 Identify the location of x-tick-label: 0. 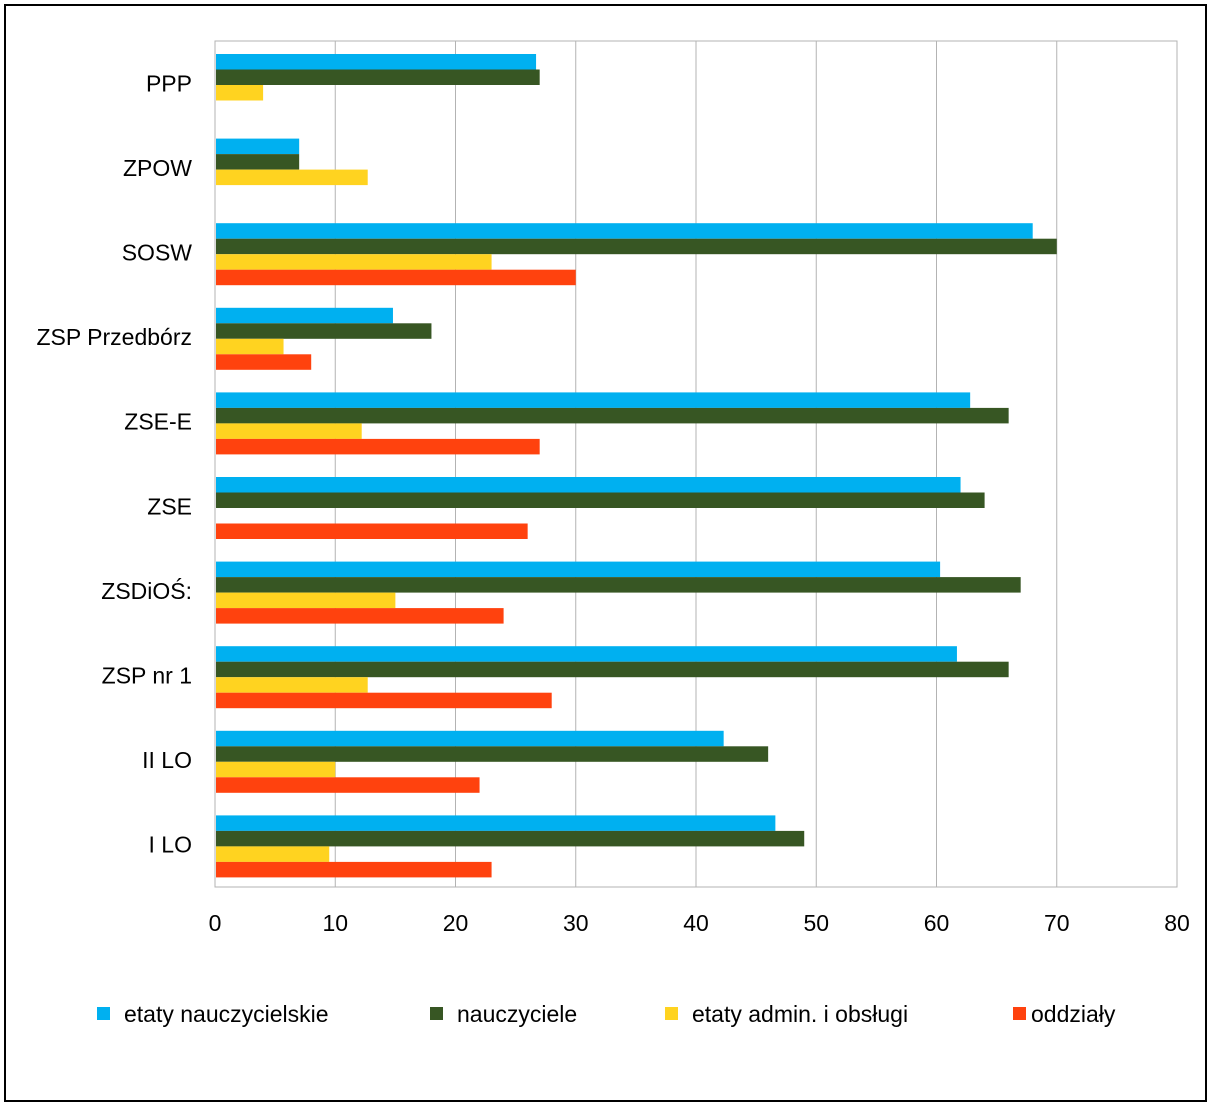
(215, 923).